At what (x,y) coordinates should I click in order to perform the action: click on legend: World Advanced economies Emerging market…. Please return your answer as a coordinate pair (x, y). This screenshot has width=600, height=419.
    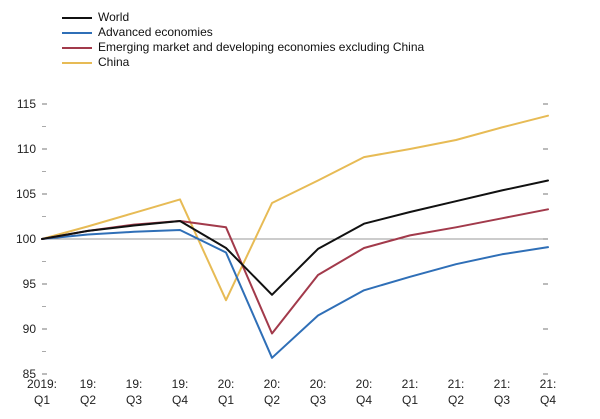
    Looking at the image, I should click on (243, 40).